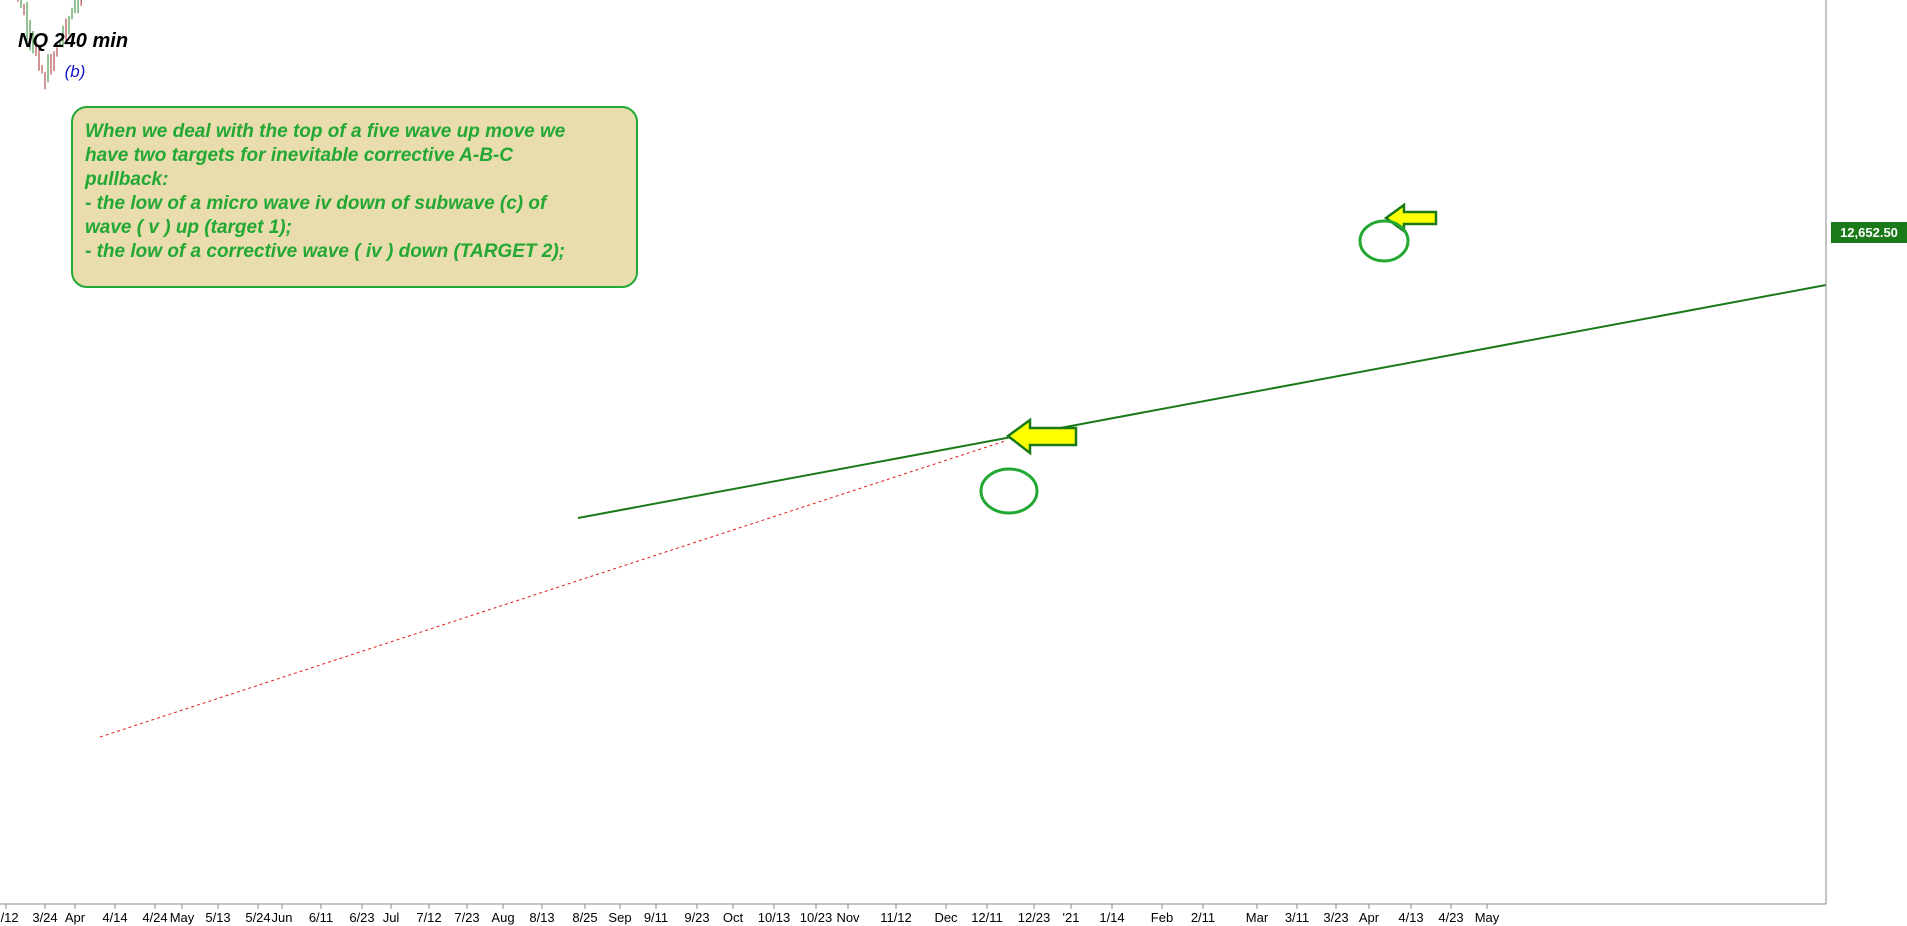 This screenshot has width=1907, height=926. What do you see at coordinates (896, 917) in the screenshot?
I see `x-tick-label: 11/12` at bounding box center [896, 917].